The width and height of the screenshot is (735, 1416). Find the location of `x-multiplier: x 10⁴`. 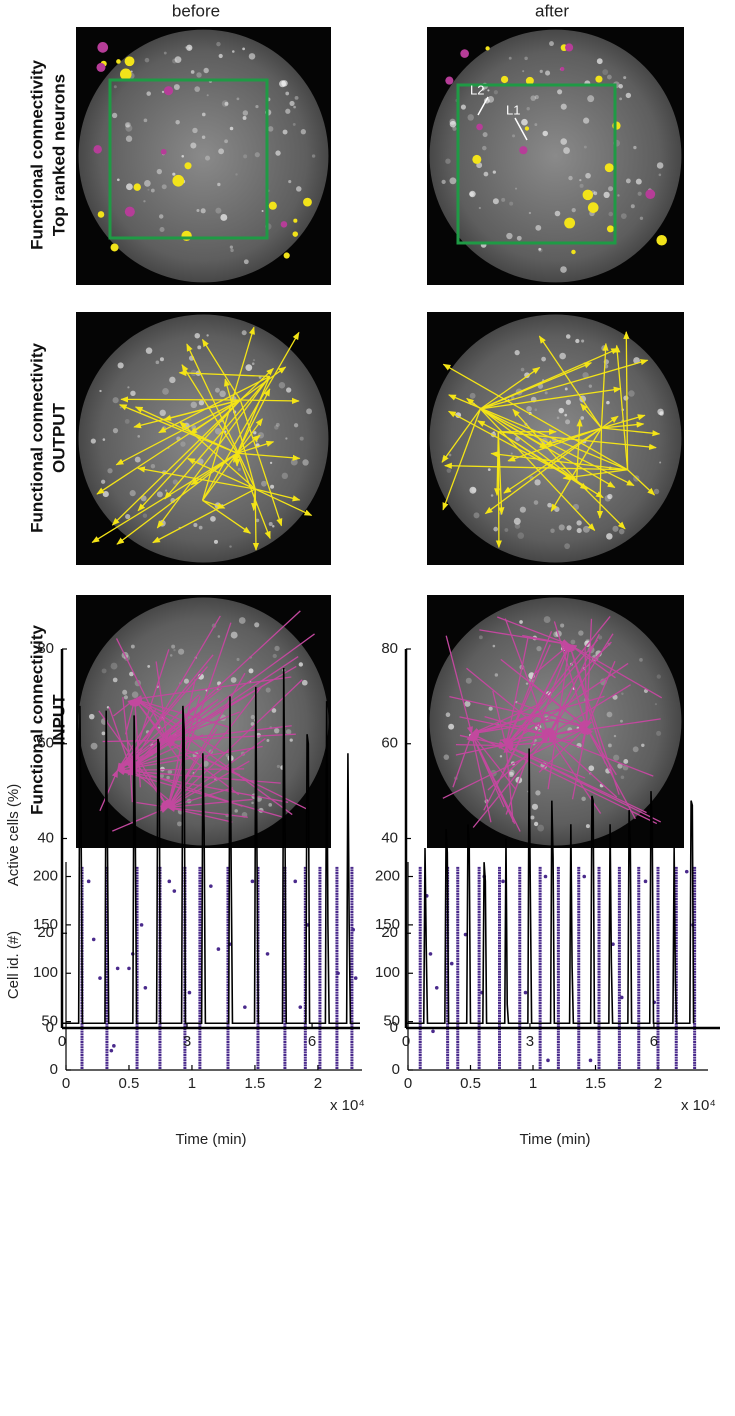

x-multiplier: x 10⁴ is located at coordinates (347, 1105).